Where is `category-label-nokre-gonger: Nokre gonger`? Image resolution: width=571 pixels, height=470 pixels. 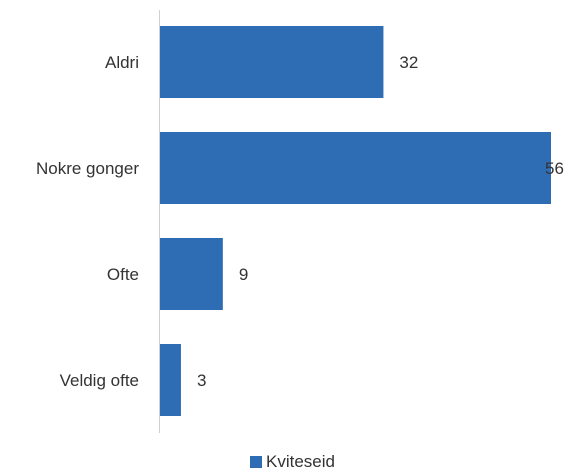
category-label-nokre-gonger: Nokre gonger is located at coordinates (87, 168).